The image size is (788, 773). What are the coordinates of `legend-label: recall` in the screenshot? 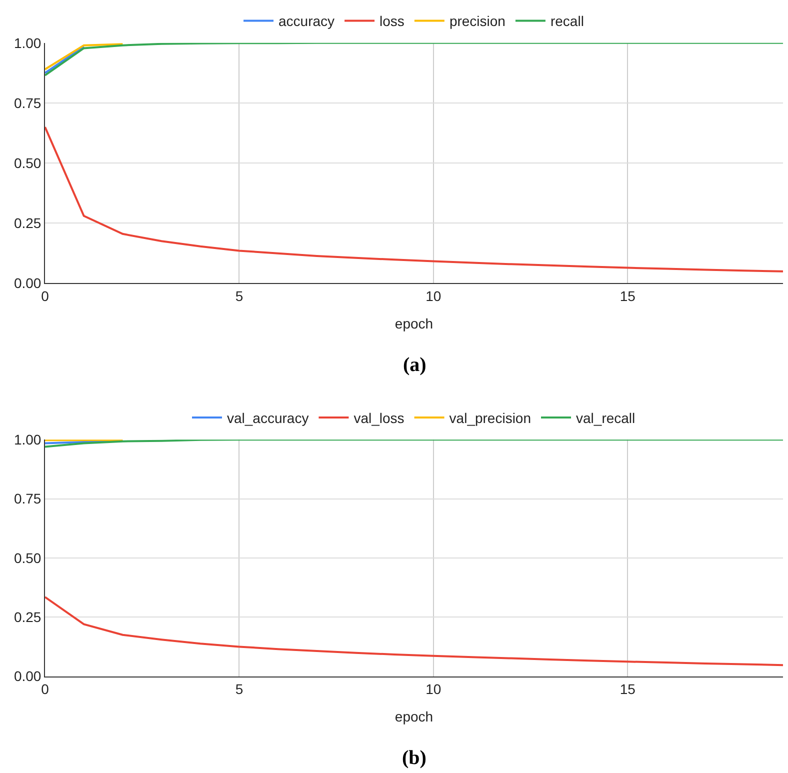 It's located at (567, 21).